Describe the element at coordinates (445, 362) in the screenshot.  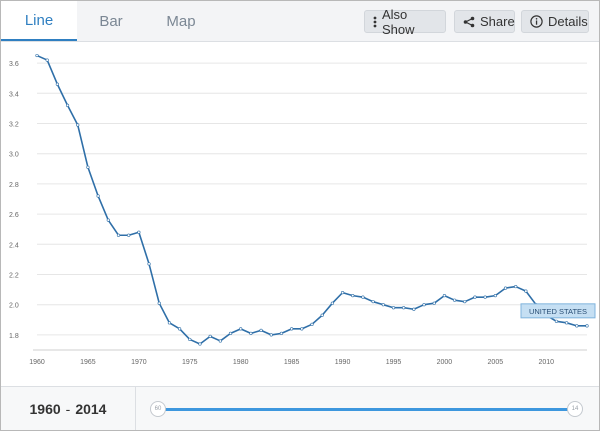
I see `x-tick-label: 2000` at that location.